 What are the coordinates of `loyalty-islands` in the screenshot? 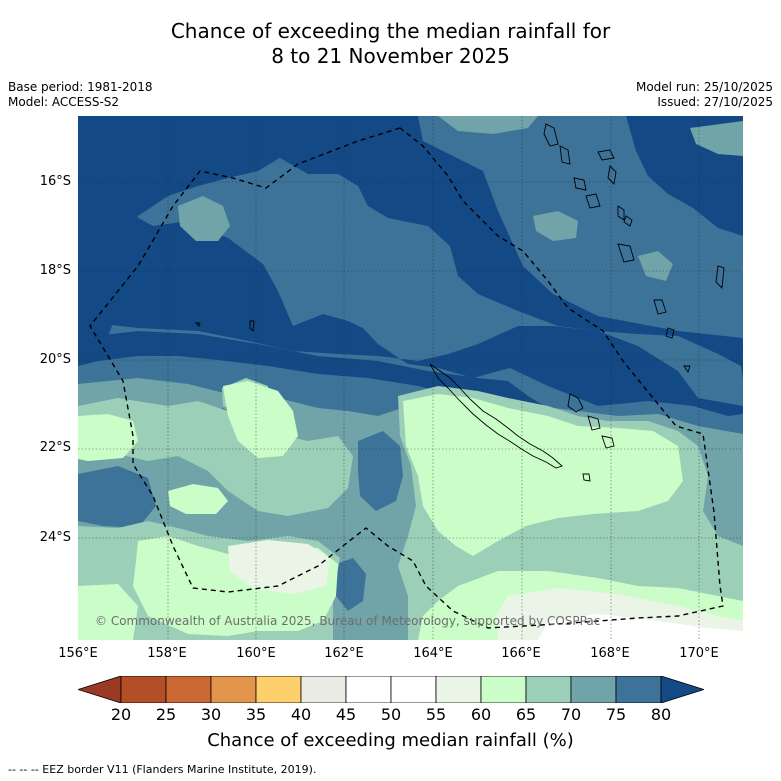 It's located at (591, 421).